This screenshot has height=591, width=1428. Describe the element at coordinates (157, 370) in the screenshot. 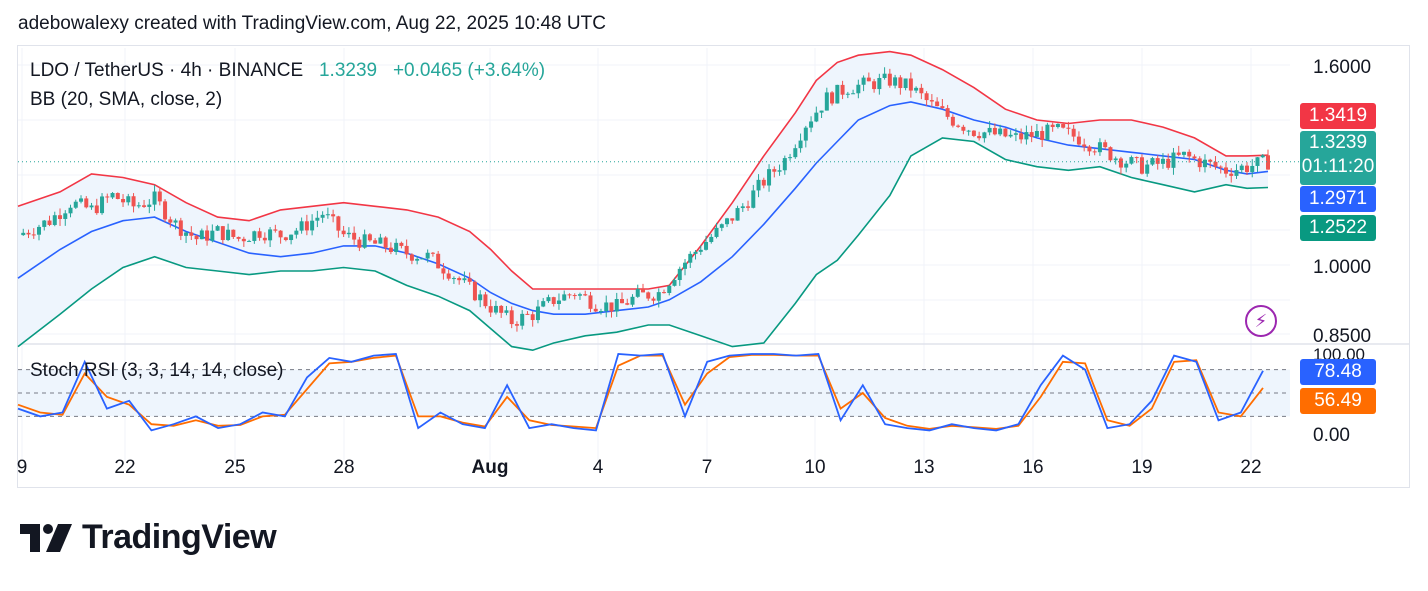

I see `stoch-legend: Stoch RSI (3, 3, 14, 14, close)` at that location.